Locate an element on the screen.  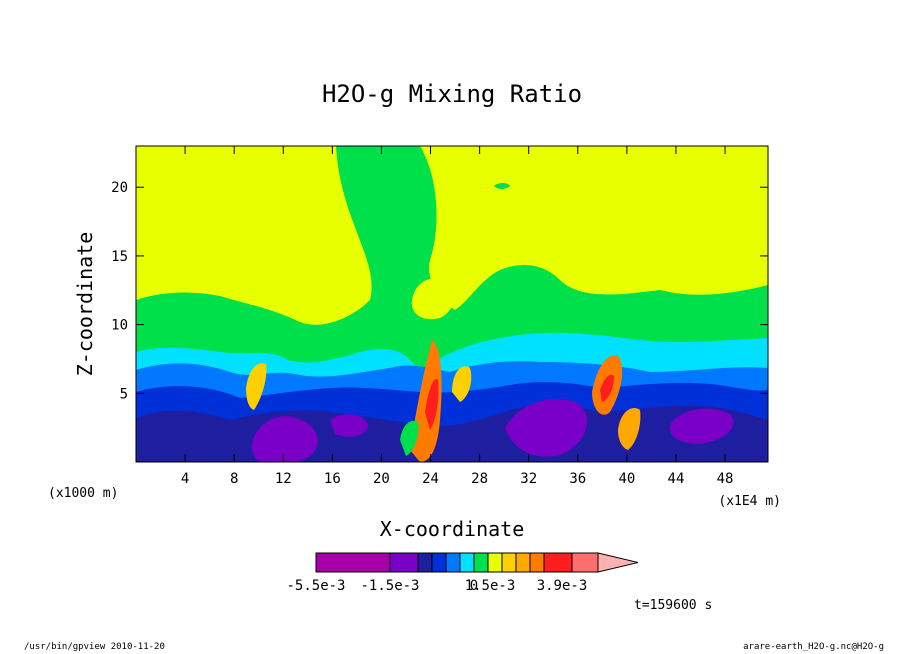
x-scale-note: (x1000 m) is located at coordinates (83, 493).